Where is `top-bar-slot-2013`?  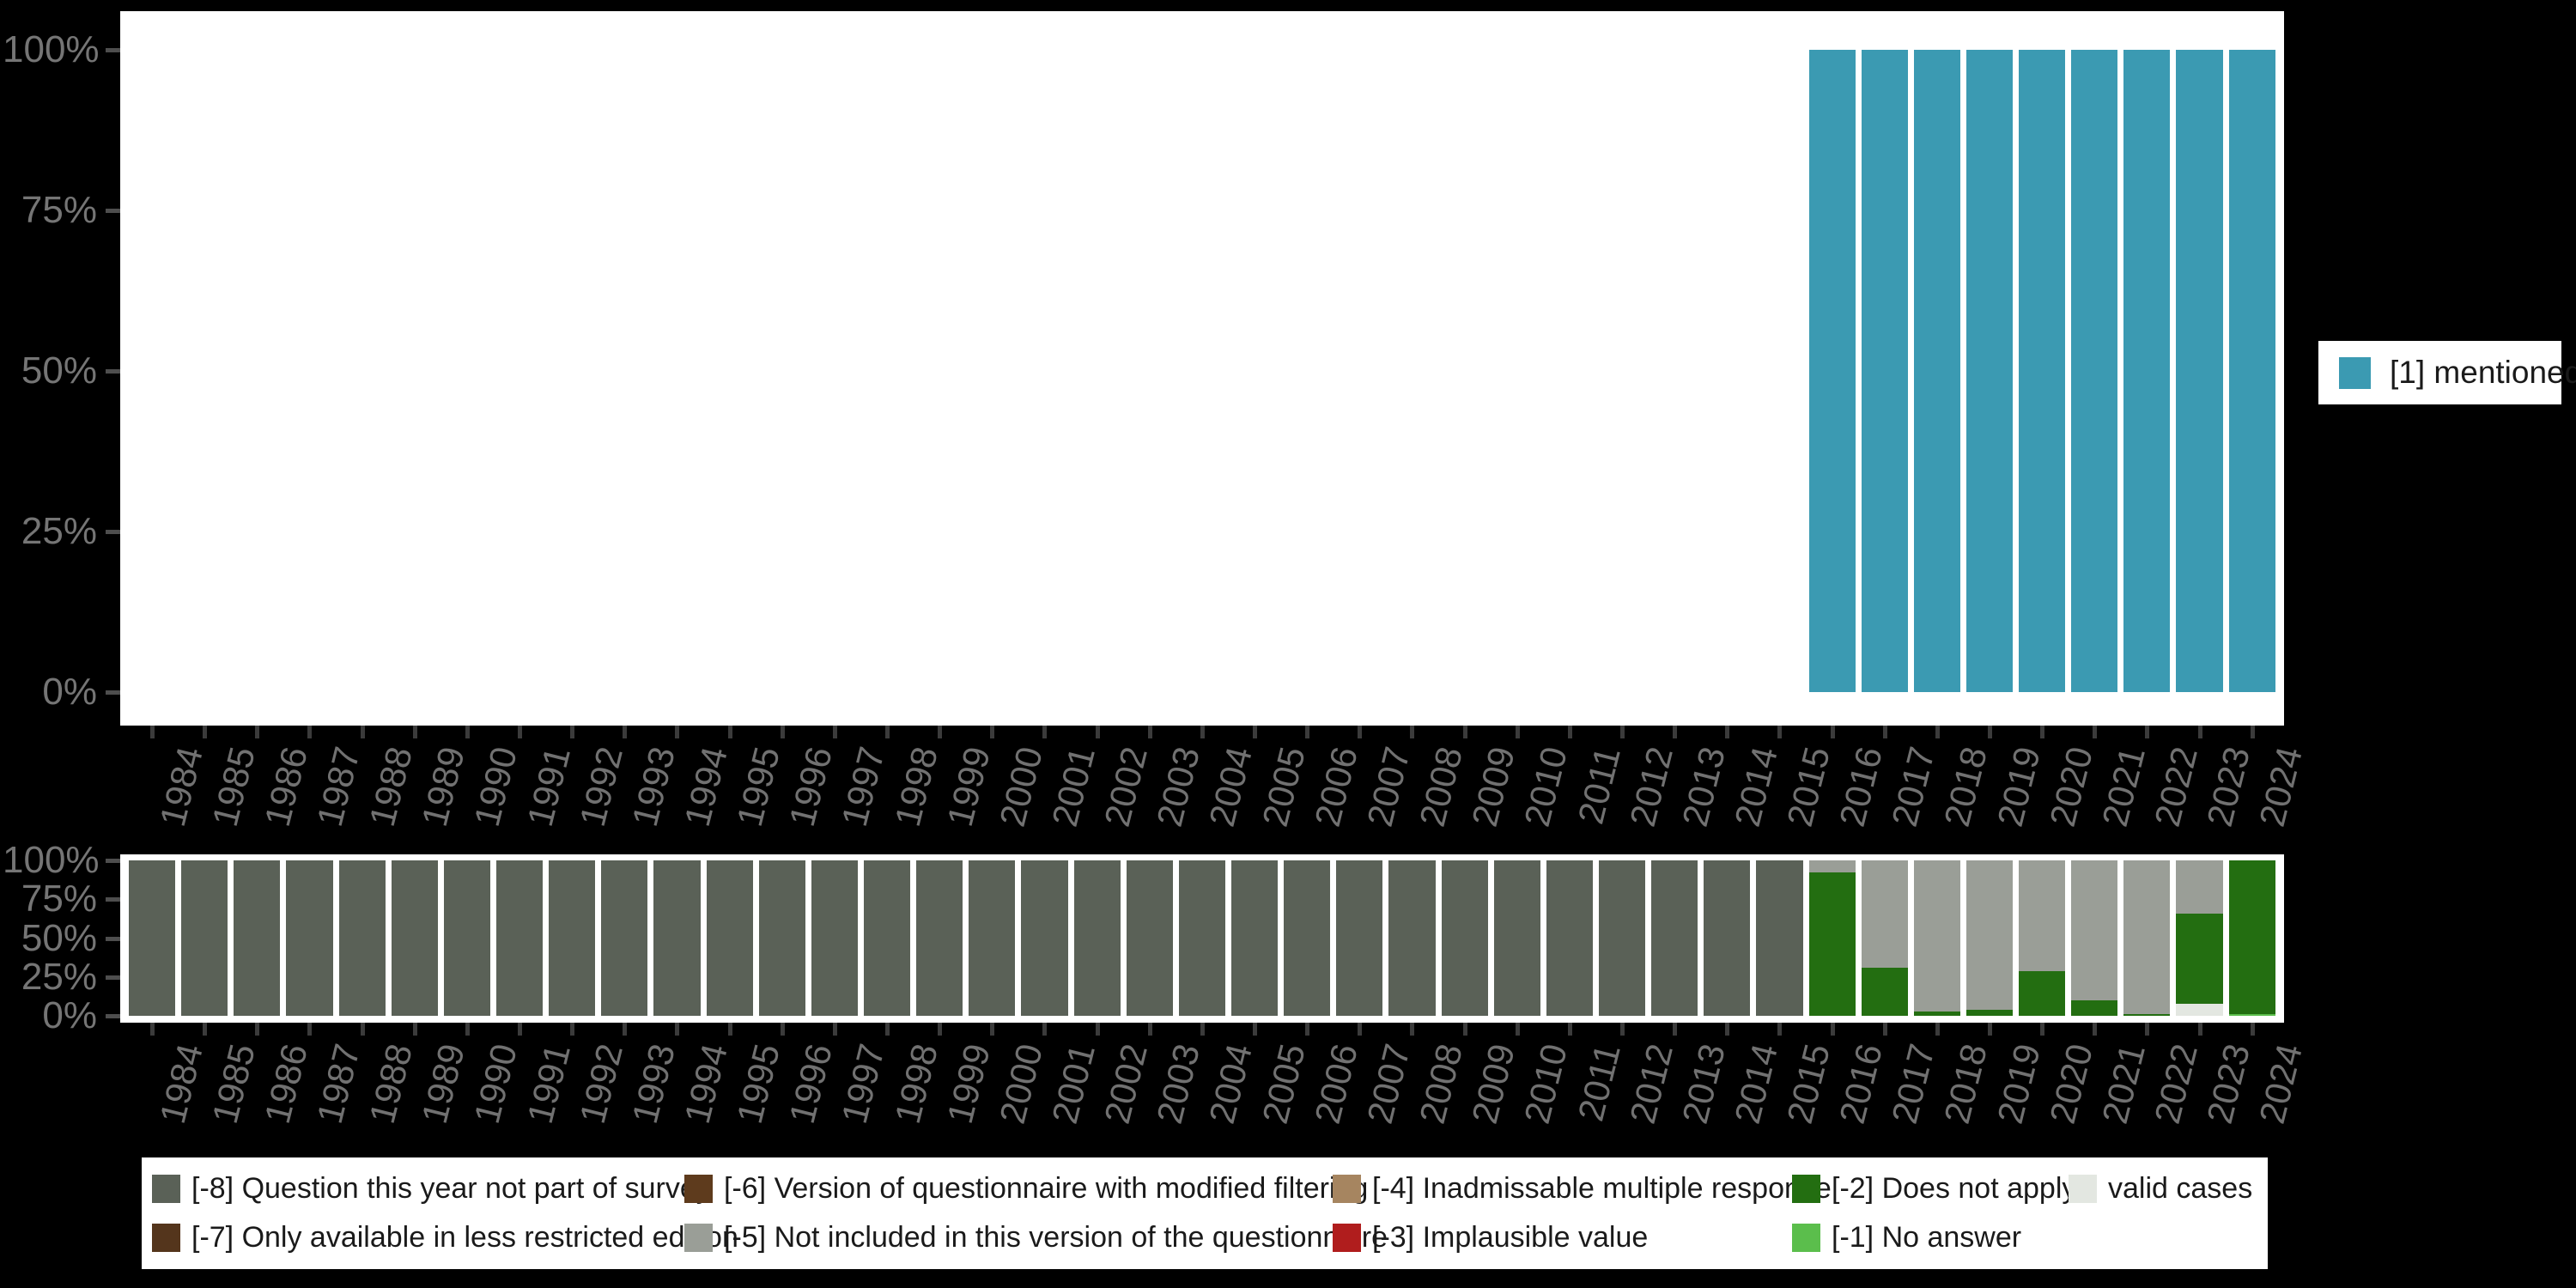
top-bar-slot-2013 is located at coordinates (1675, 371).